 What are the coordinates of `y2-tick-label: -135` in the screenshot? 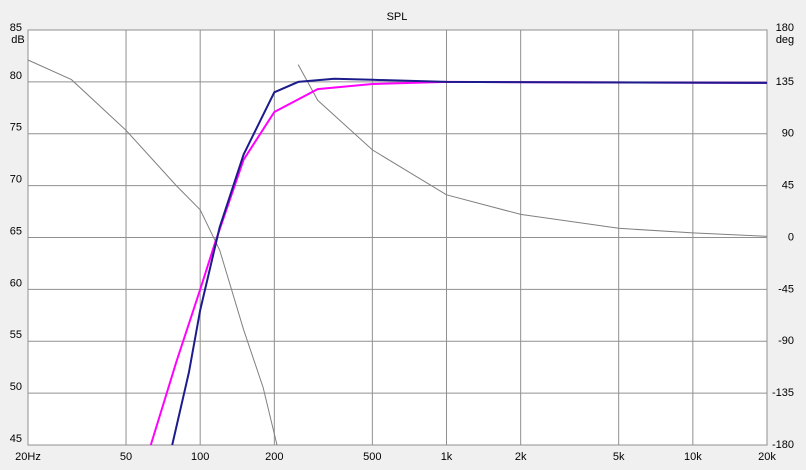 It's located at (783, 393).